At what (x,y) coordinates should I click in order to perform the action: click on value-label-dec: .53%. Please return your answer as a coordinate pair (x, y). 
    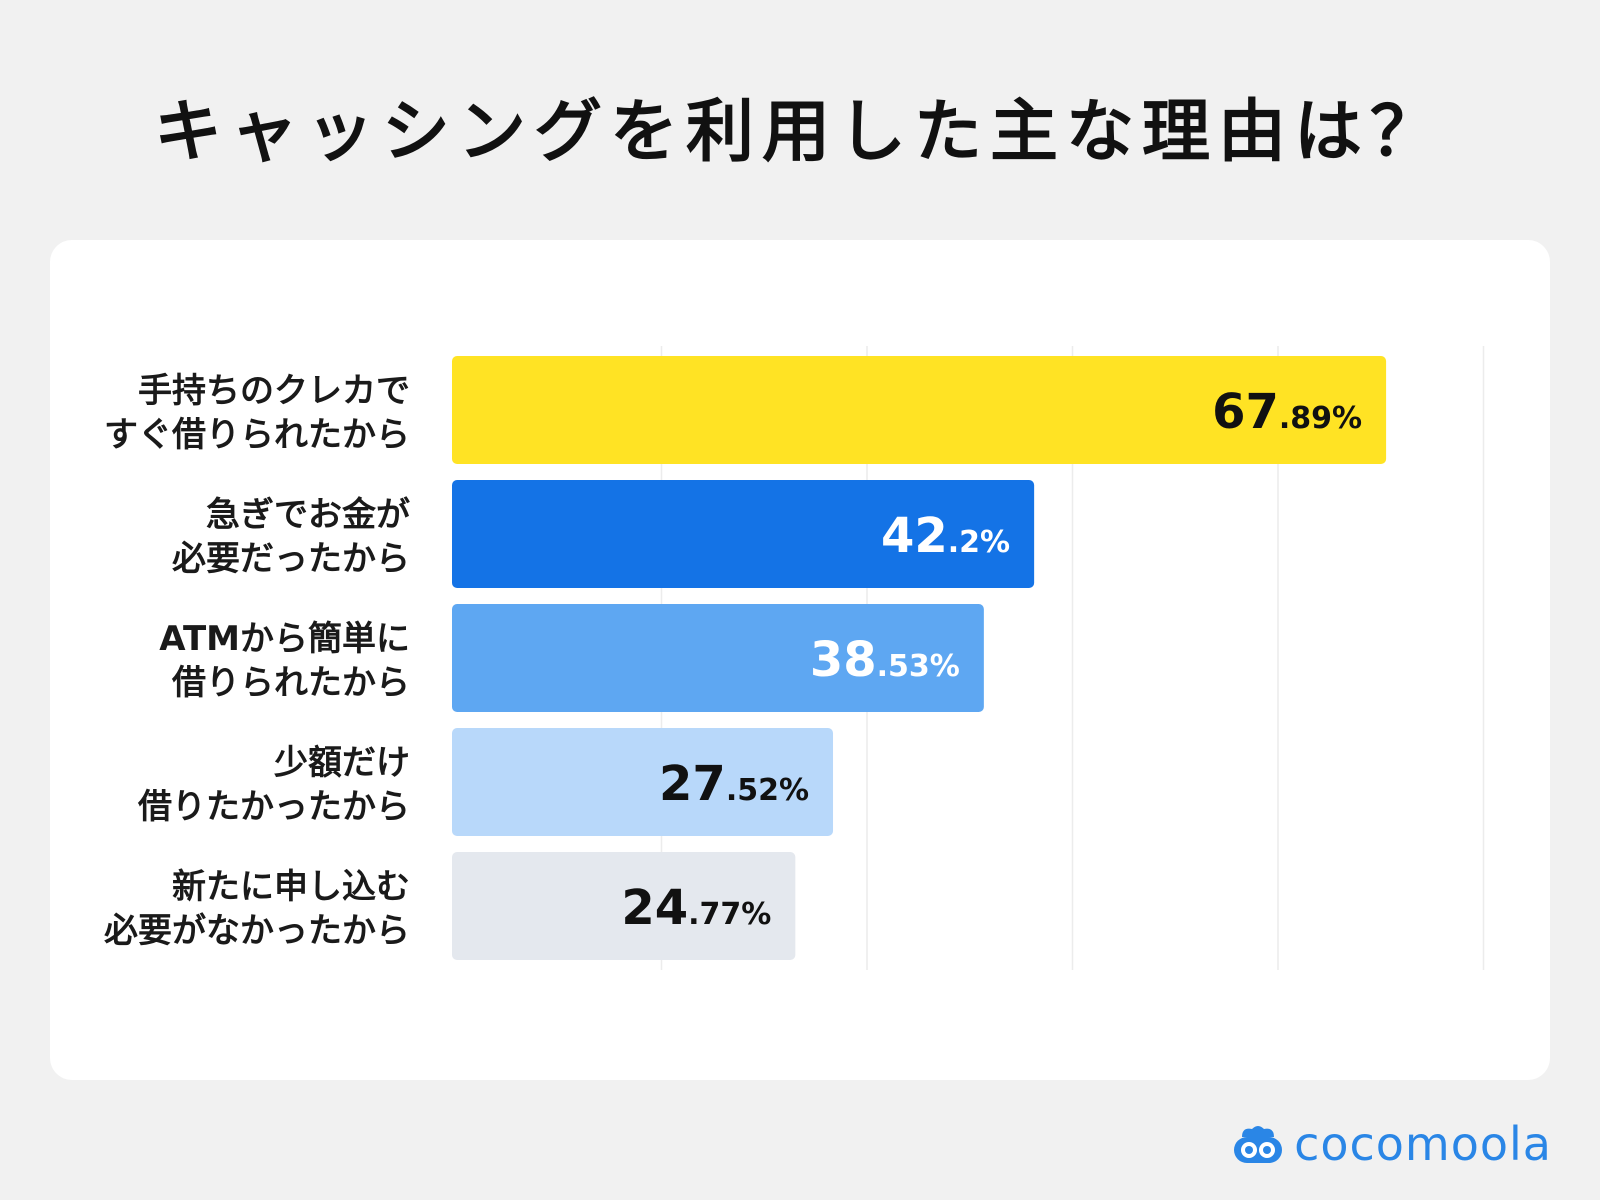
    Looking at the image, I should click on (918, 666).